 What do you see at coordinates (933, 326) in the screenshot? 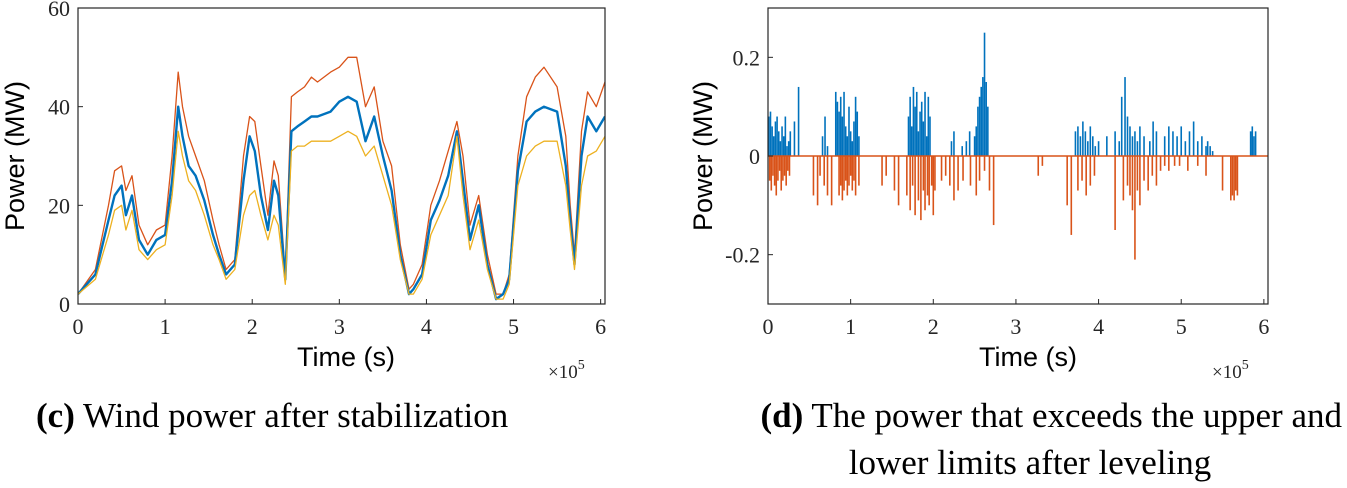
I see `chart2-xtick-label: 2` at bounding box center [933, 326].